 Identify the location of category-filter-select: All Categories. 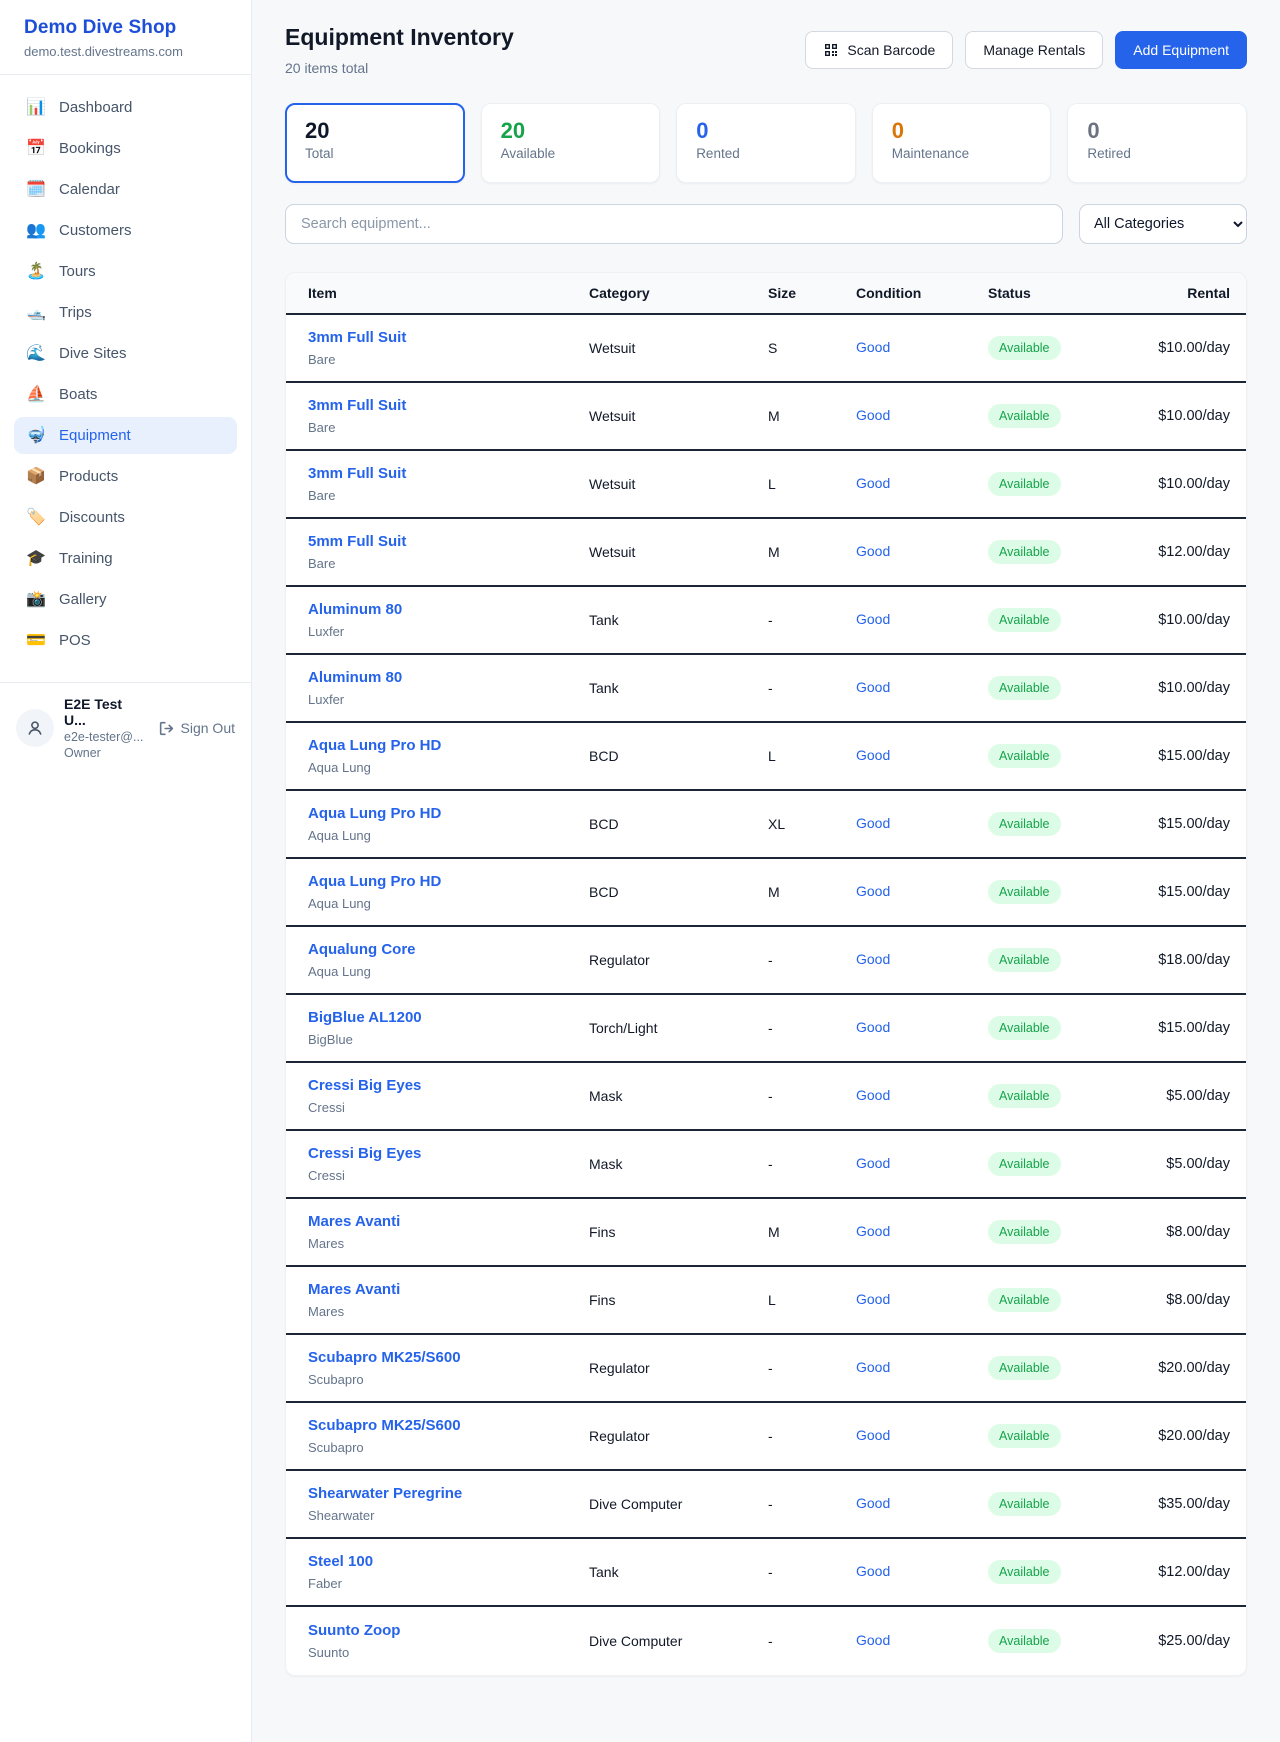
(1163, 224).